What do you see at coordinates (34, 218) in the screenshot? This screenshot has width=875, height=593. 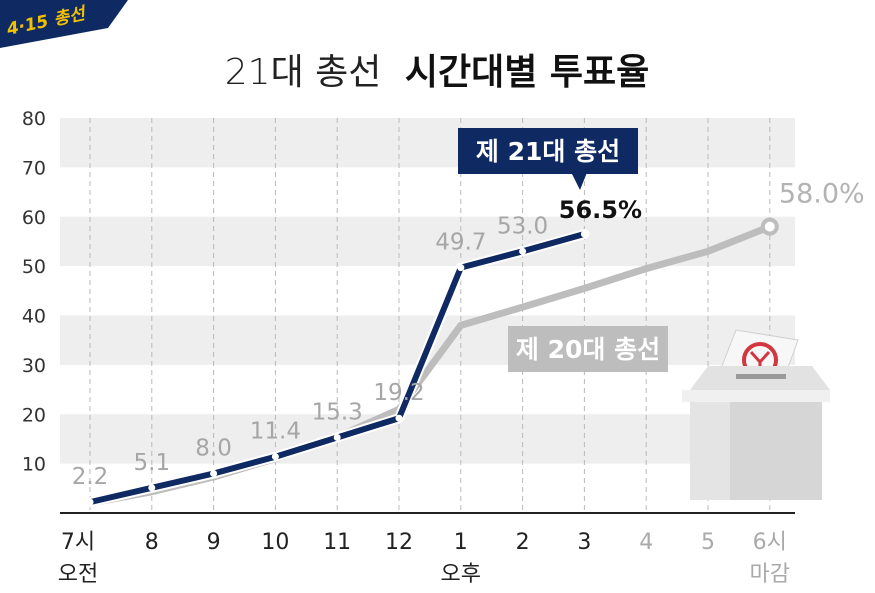 I see `y-tick-label: 60` at bounding box center [34, 218].